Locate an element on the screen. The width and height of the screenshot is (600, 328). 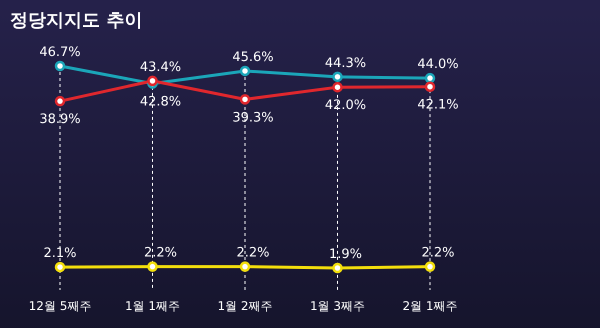
x-tick-label: 2월 1째주 is located at coordinates (430, 306).